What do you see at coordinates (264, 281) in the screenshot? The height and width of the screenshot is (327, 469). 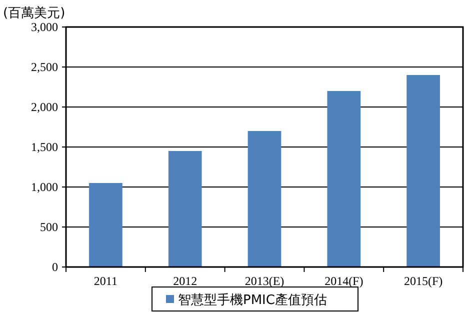 I see `x-tick-label: 2013(E)` at bounding box center [264, 281].